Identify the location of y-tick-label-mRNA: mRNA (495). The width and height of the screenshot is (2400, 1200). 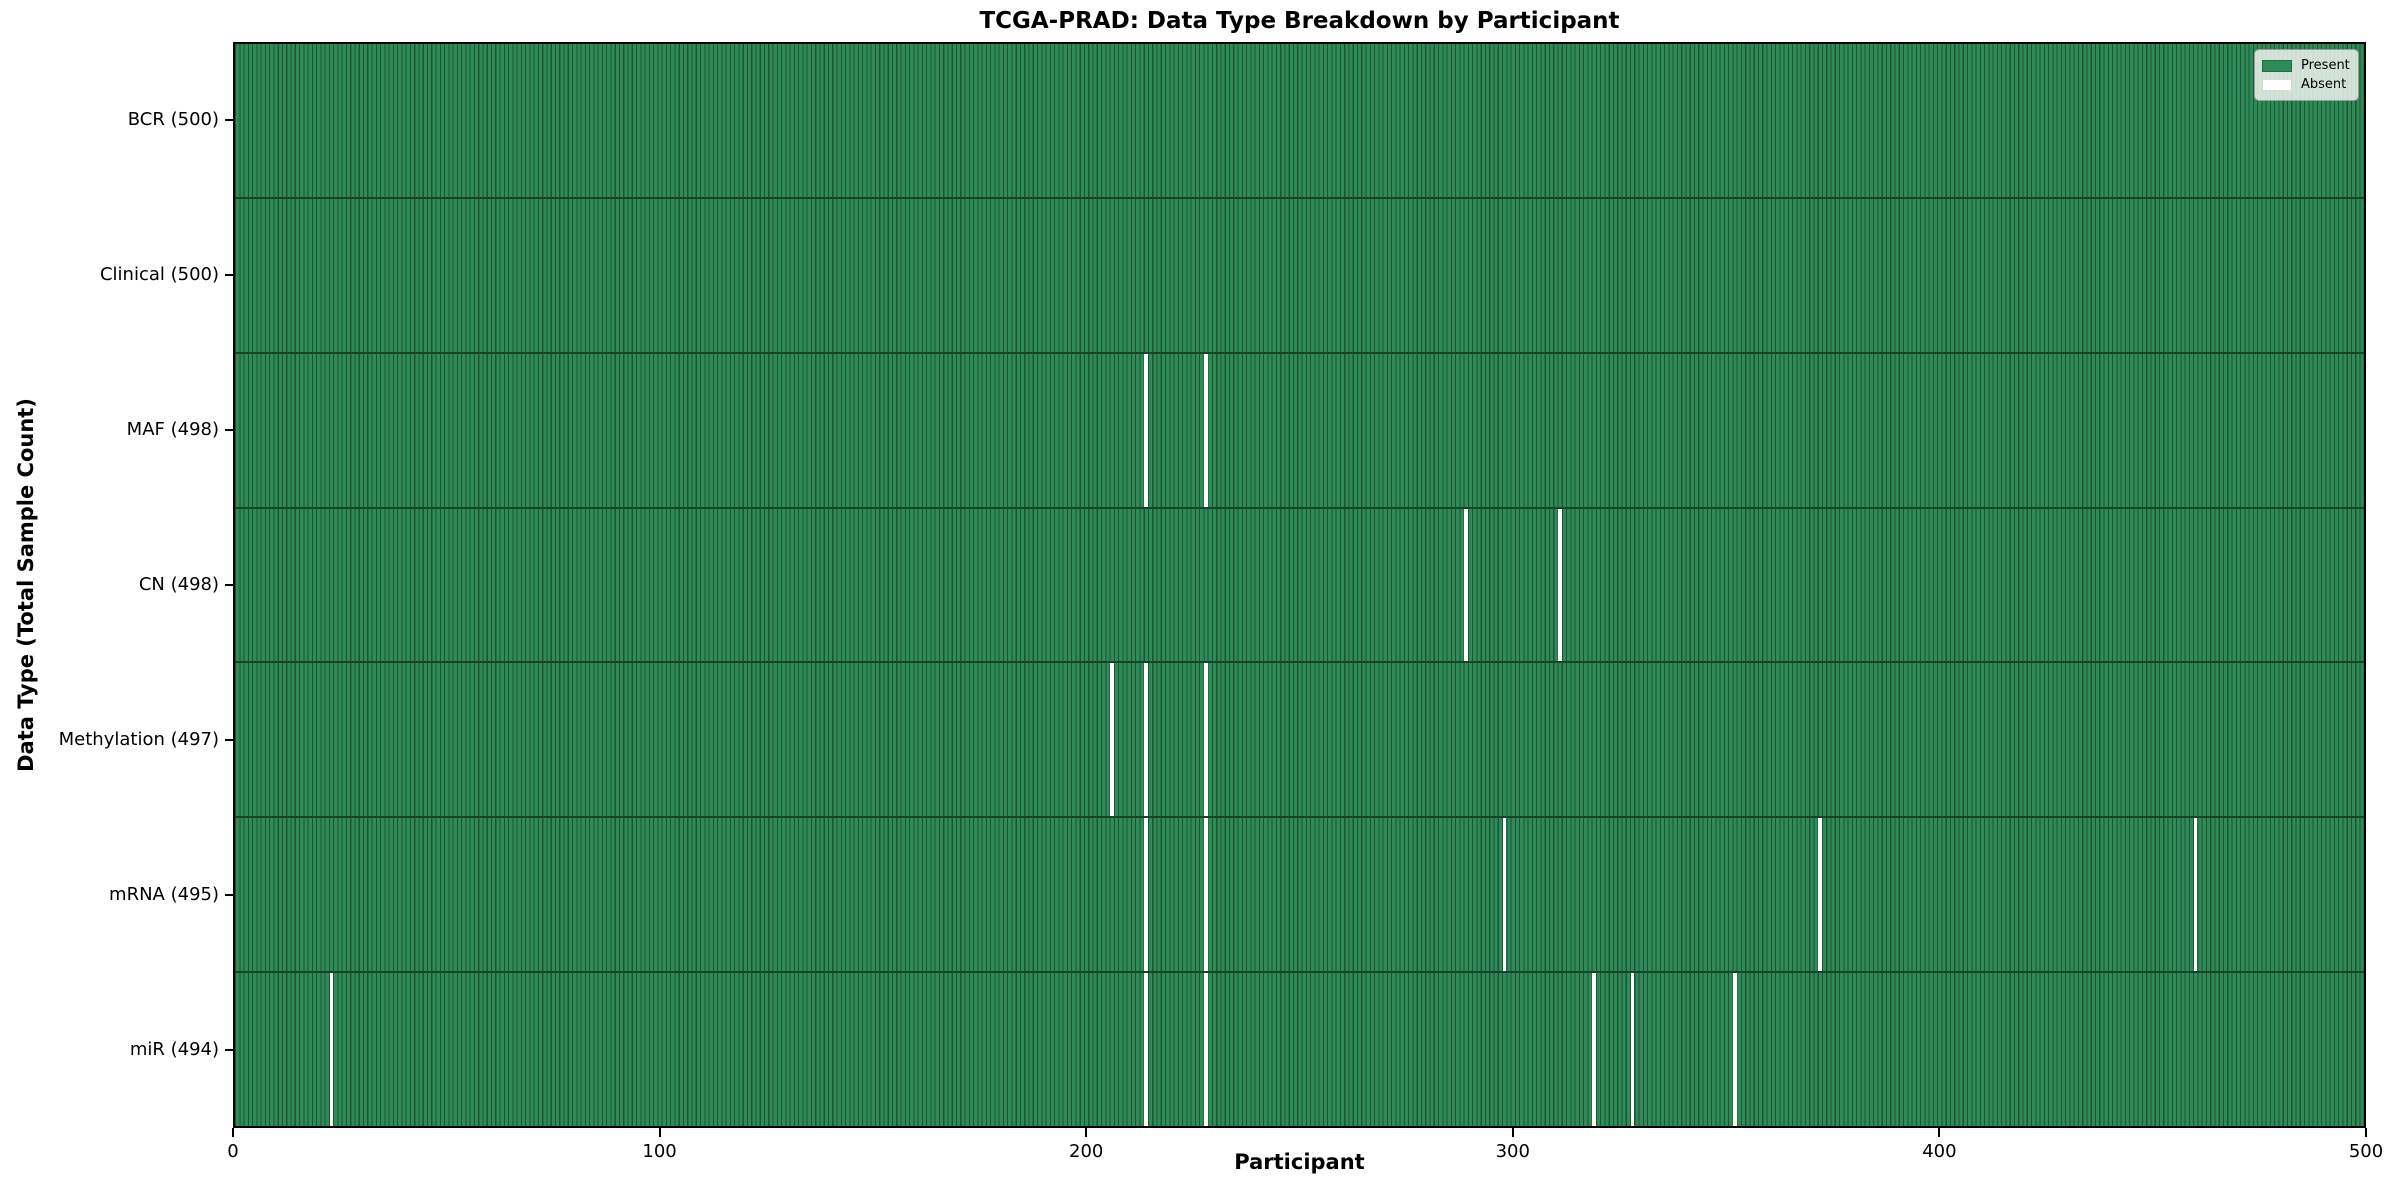
(164, 895).